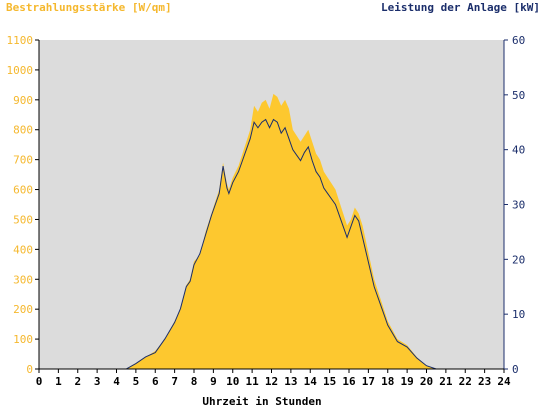 This screenshot has height=408, width=544. What do you see at coordinates (174, 381) in the screenshot?
I see `x-tick-label: 7` at bounding box center [174, 381].